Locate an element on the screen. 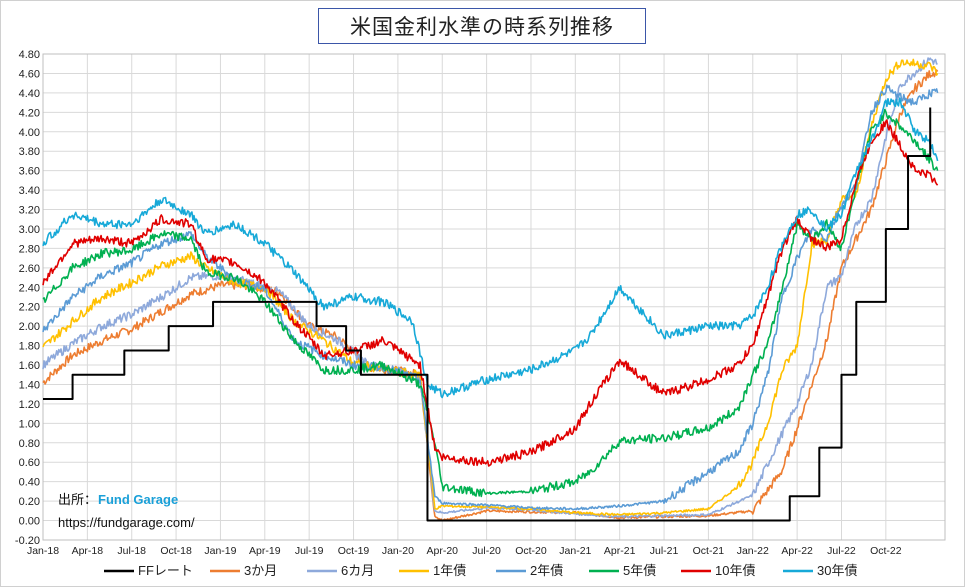 This screenshot has height=587, width=965. x-tick-label: Jul-21 is located at coordinates (664, 551).